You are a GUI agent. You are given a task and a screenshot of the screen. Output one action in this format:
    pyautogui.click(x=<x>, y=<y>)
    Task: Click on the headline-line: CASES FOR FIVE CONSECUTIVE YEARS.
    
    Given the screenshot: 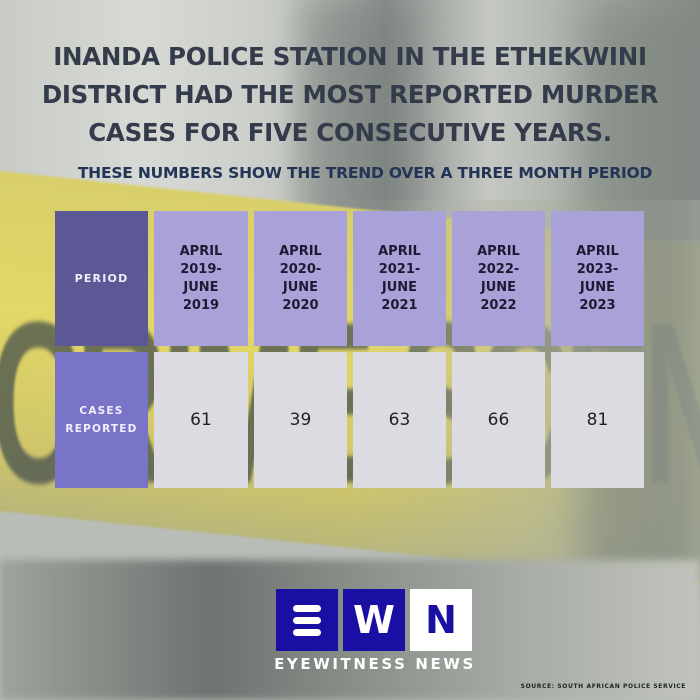 What is the action you would take?
    pyautogui.click(x=350, y=132)
    